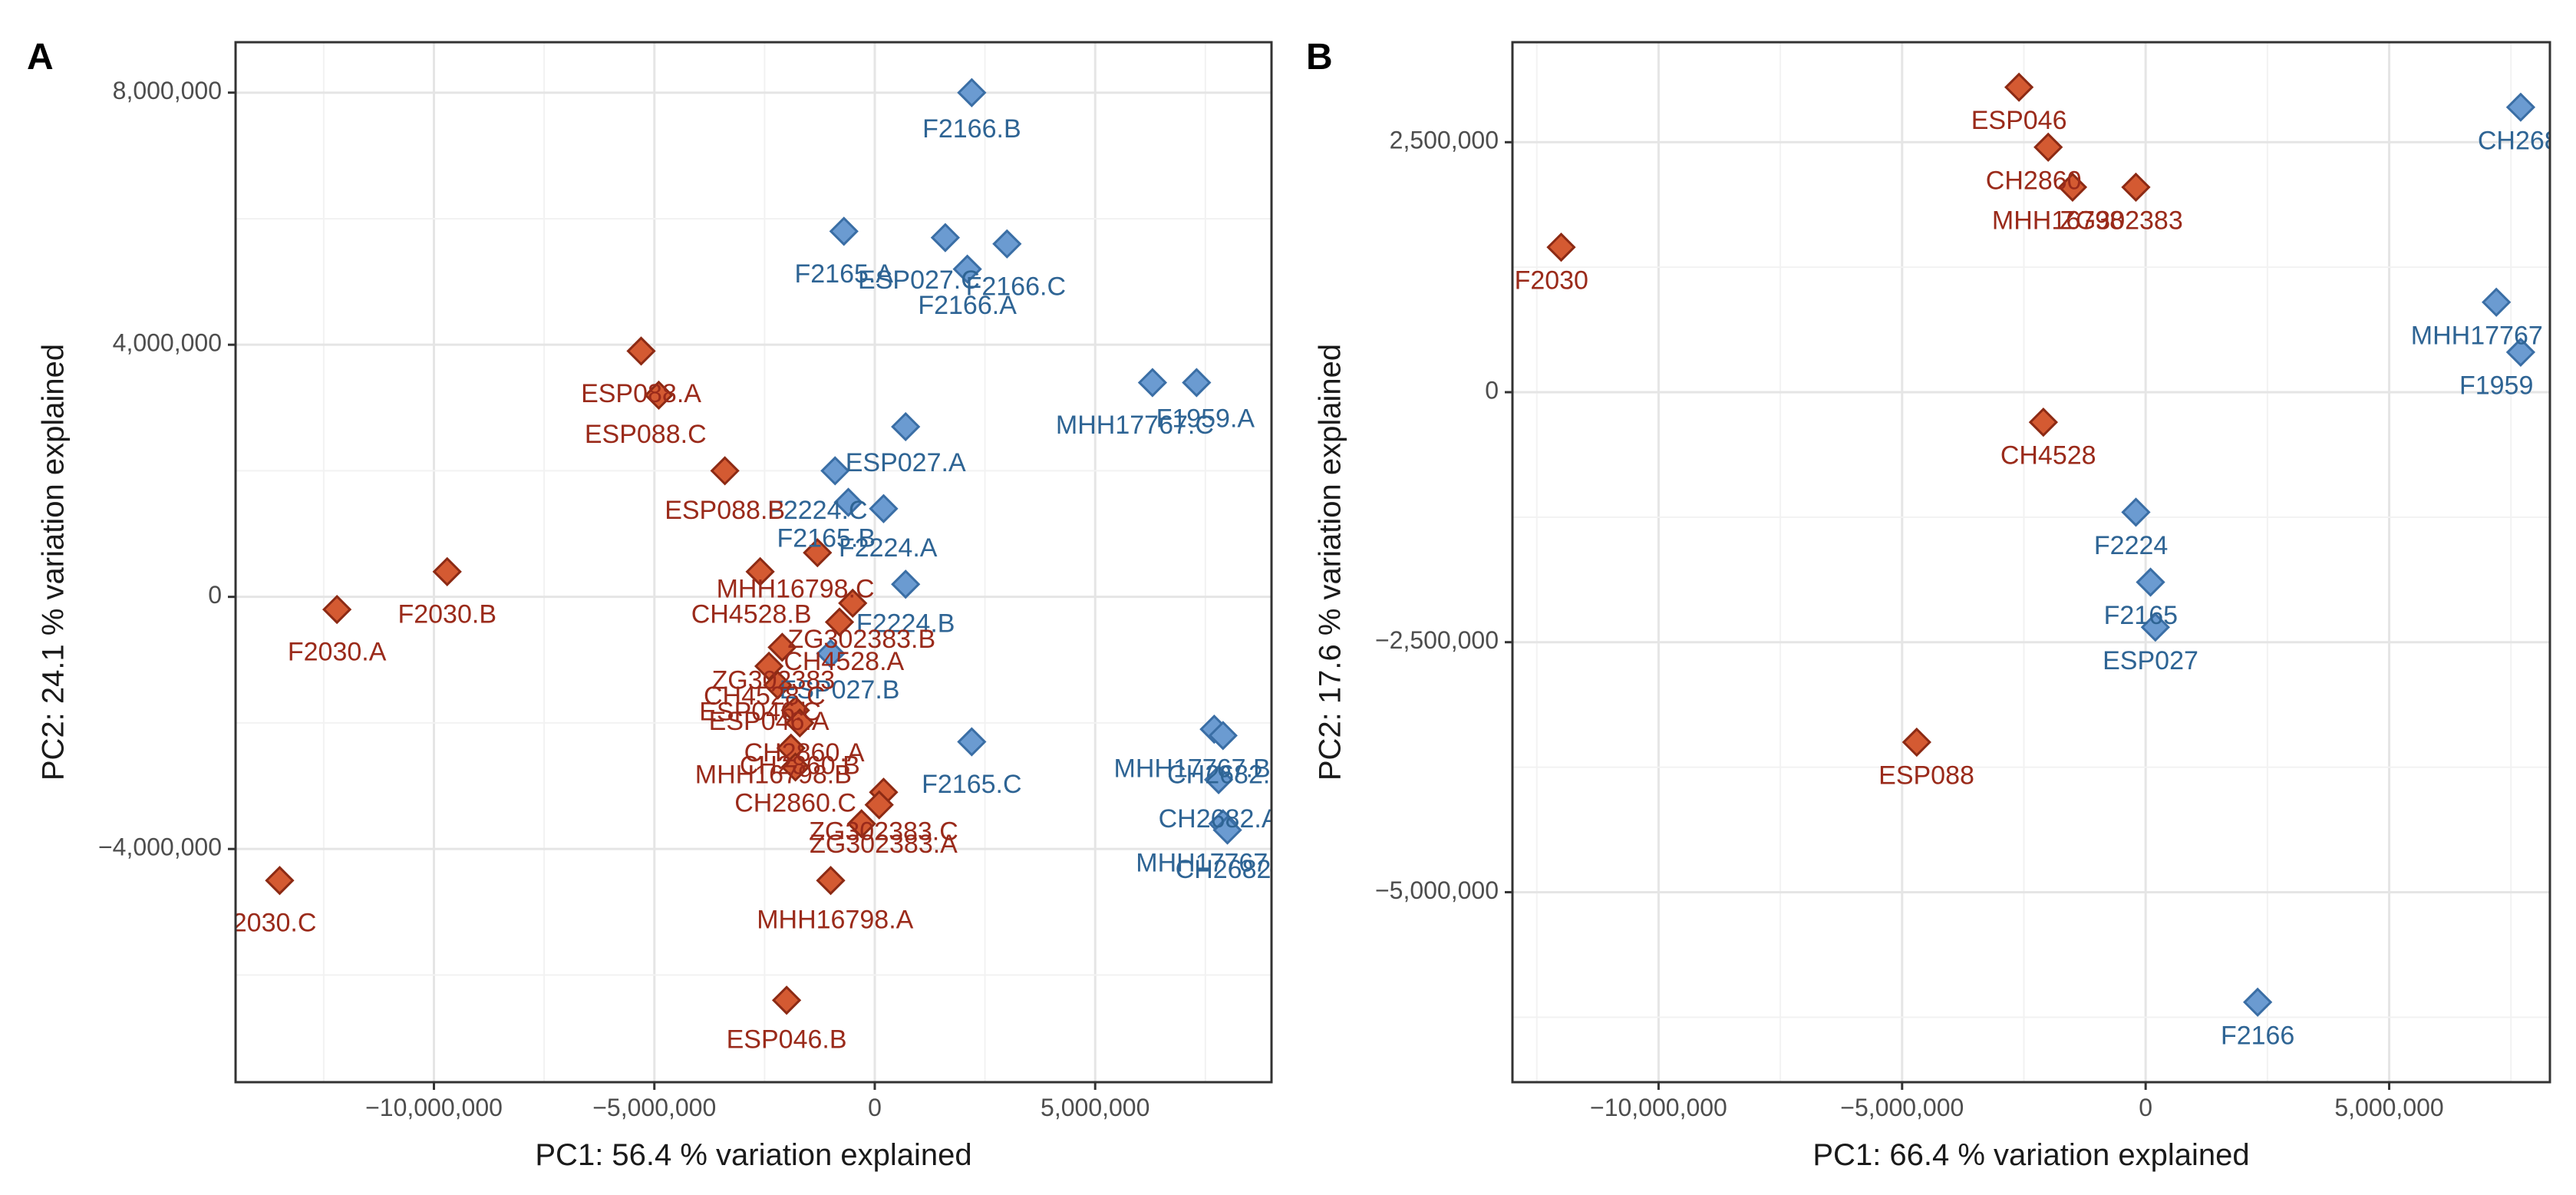 The width and height of the screenshot is (2576, 1195). I want to click on panel-letter: B, so click(1319, 57).